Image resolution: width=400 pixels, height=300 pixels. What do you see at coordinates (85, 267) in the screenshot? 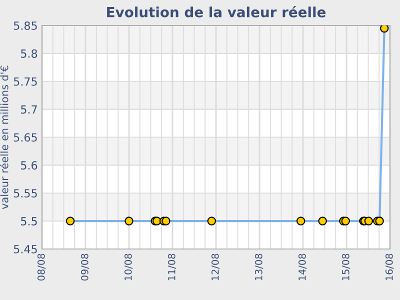
I see `x-tick-label: 09/08` at bounding box center [85, 267].